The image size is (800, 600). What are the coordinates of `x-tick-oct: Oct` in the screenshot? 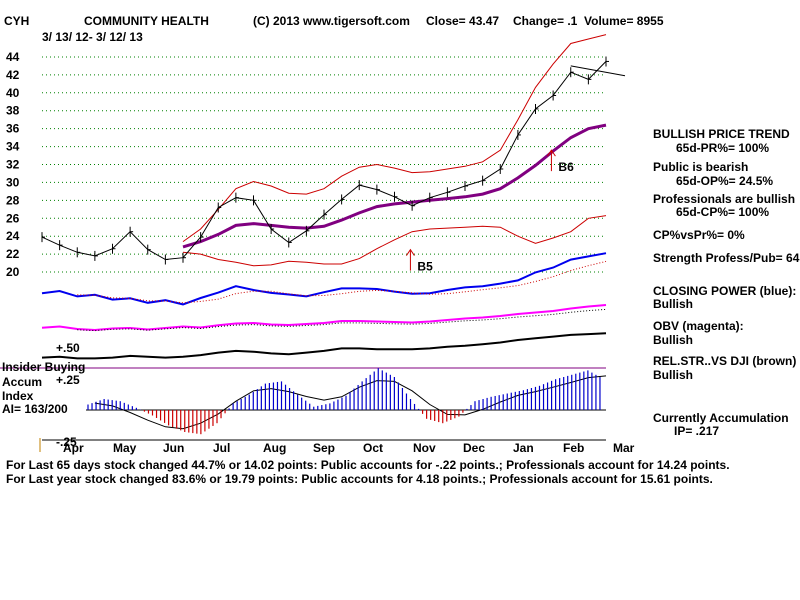 It's located at (373, 448).